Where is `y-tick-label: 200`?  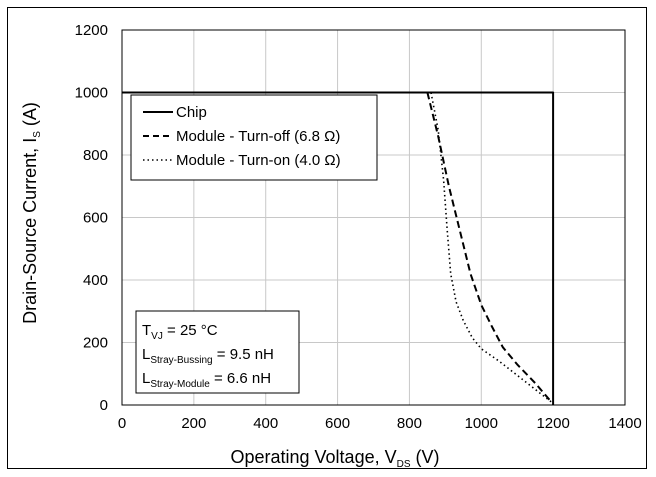
y-tick-label: 200 is located at coordinates (95, 343).